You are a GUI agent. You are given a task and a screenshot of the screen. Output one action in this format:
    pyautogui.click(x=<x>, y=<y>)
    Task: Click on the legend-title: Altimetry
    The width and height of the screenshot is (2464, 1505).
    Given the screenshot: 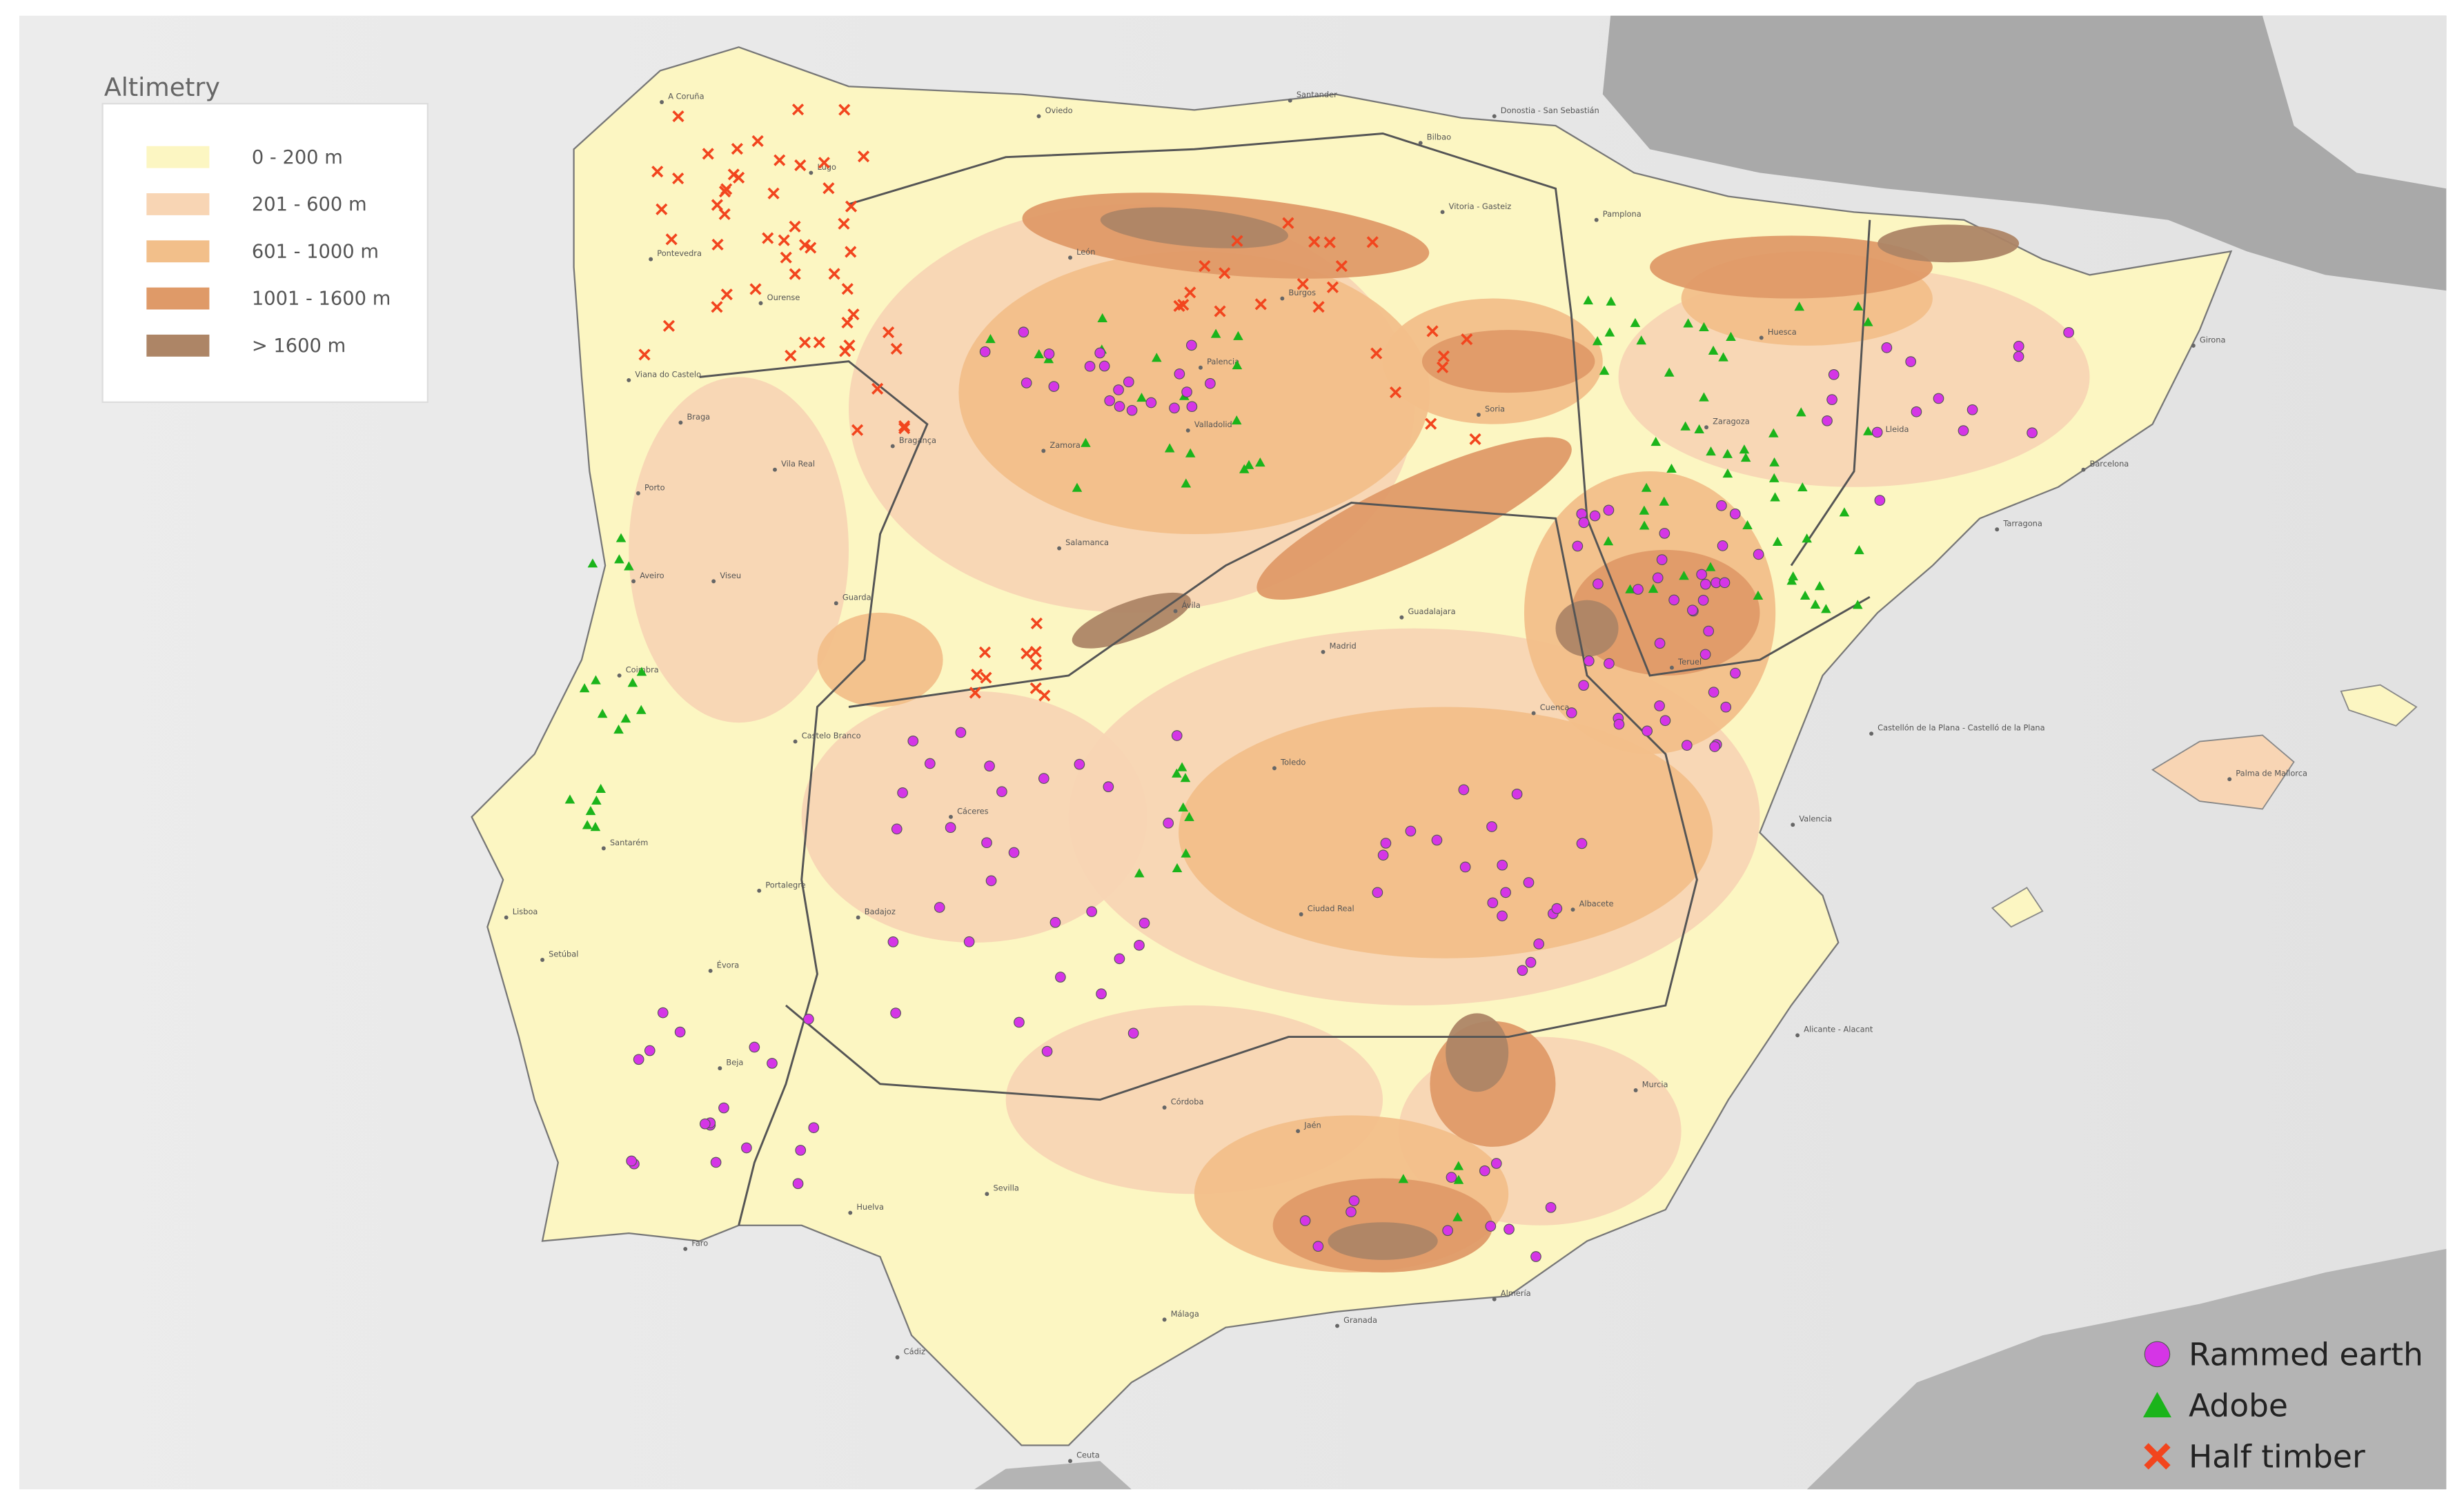 What is the action you would take?
    pyautogui.click(x=162, y=87)
    